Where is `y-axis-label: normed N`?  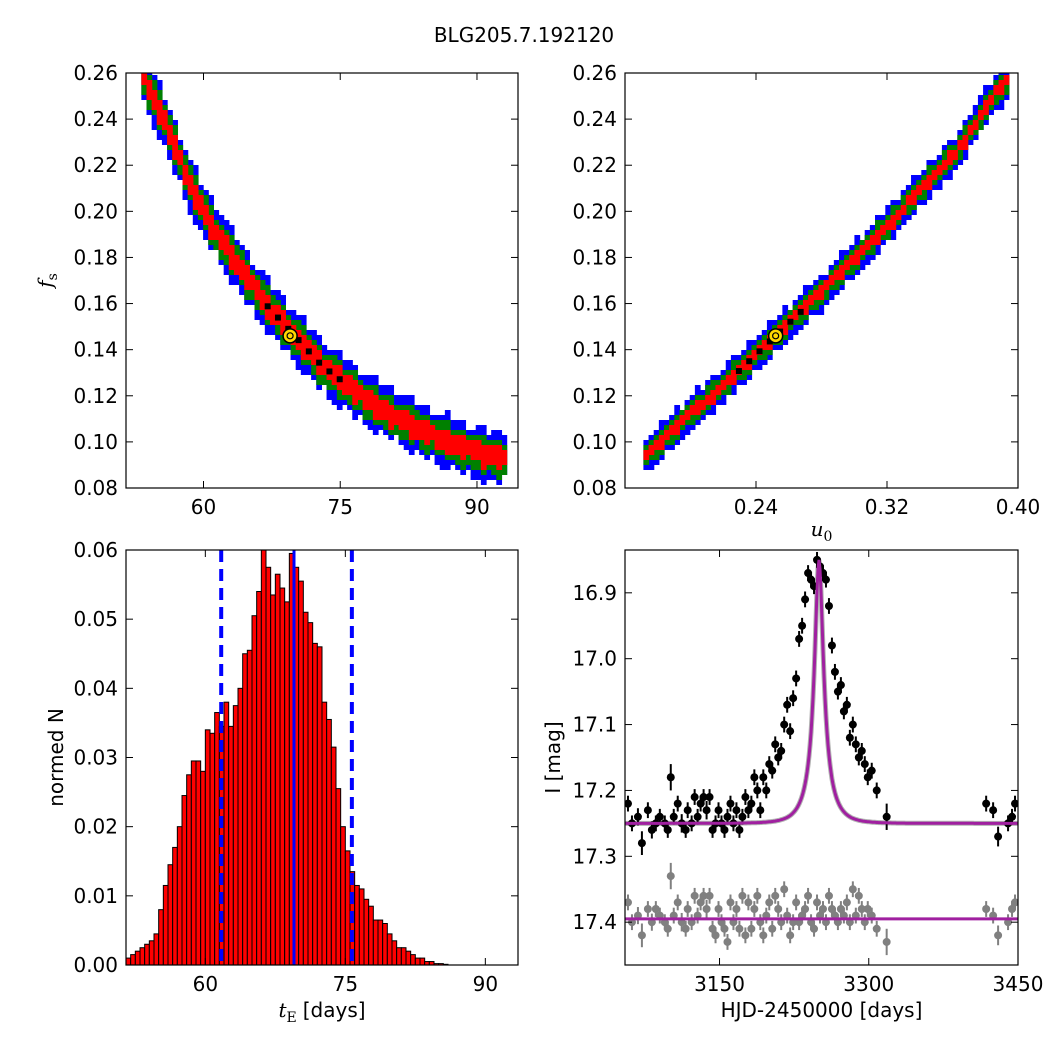
y-axis-label: normed N is located at coordinates (56, 757).